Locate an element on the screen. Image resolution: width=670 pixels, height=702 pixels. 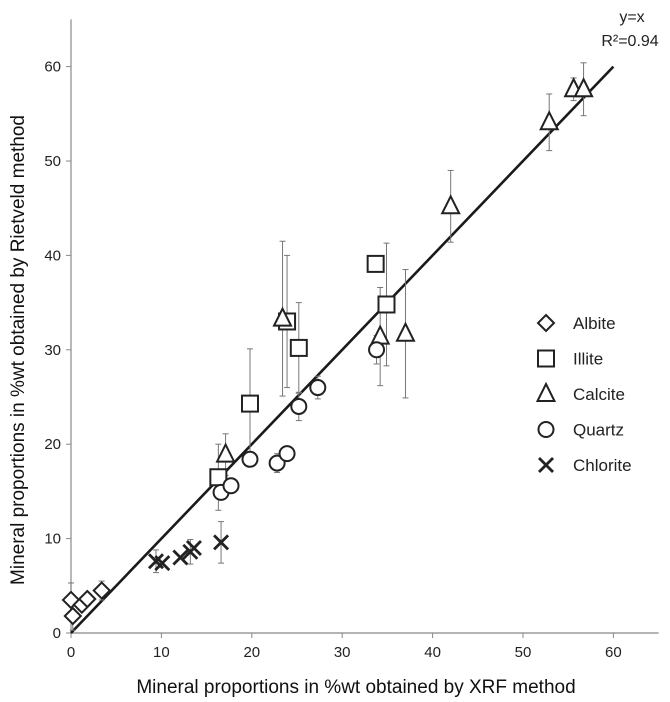
legend-label-calcite: Calcite is located at coordinates (599, 394).